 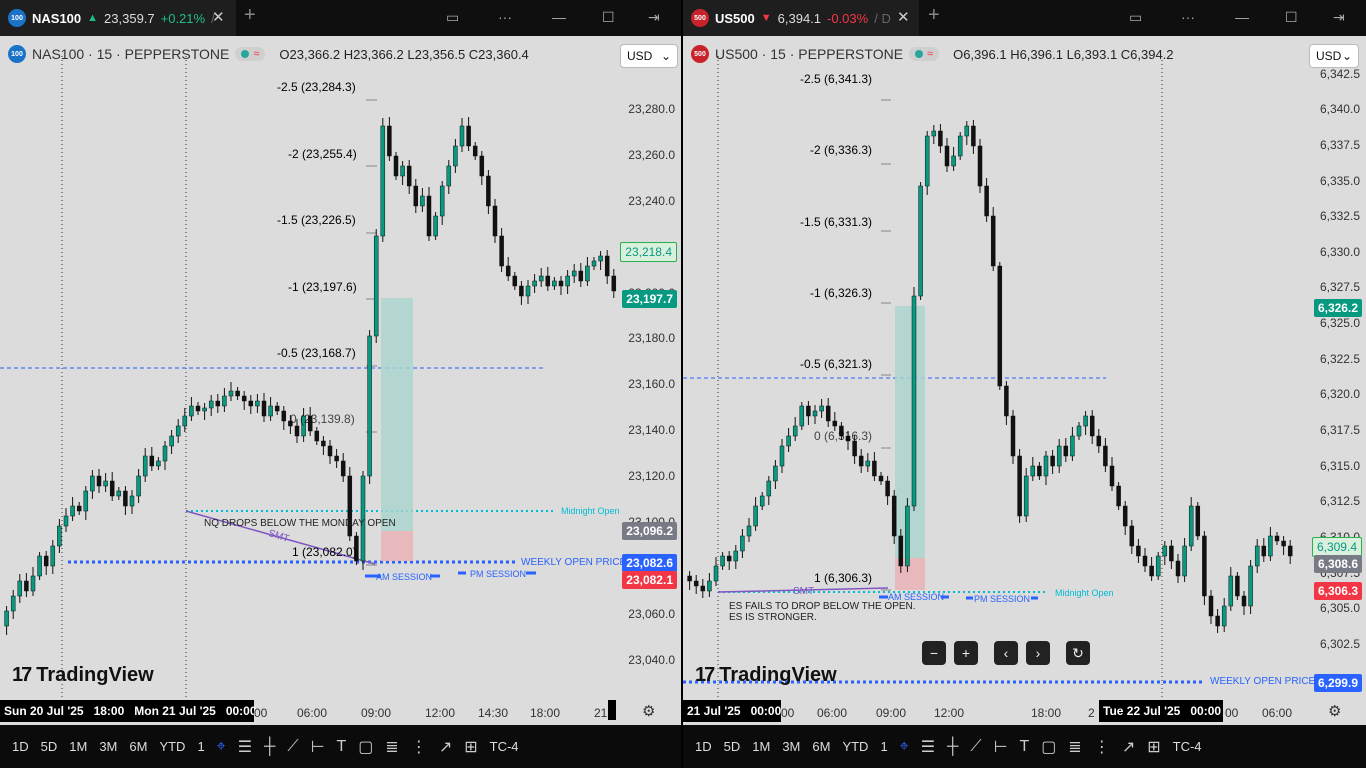 What do you see at coordinates (57, 18) in the screenshot?
I see `tab-symbol: NAS100` at bounding box center [57, 18].